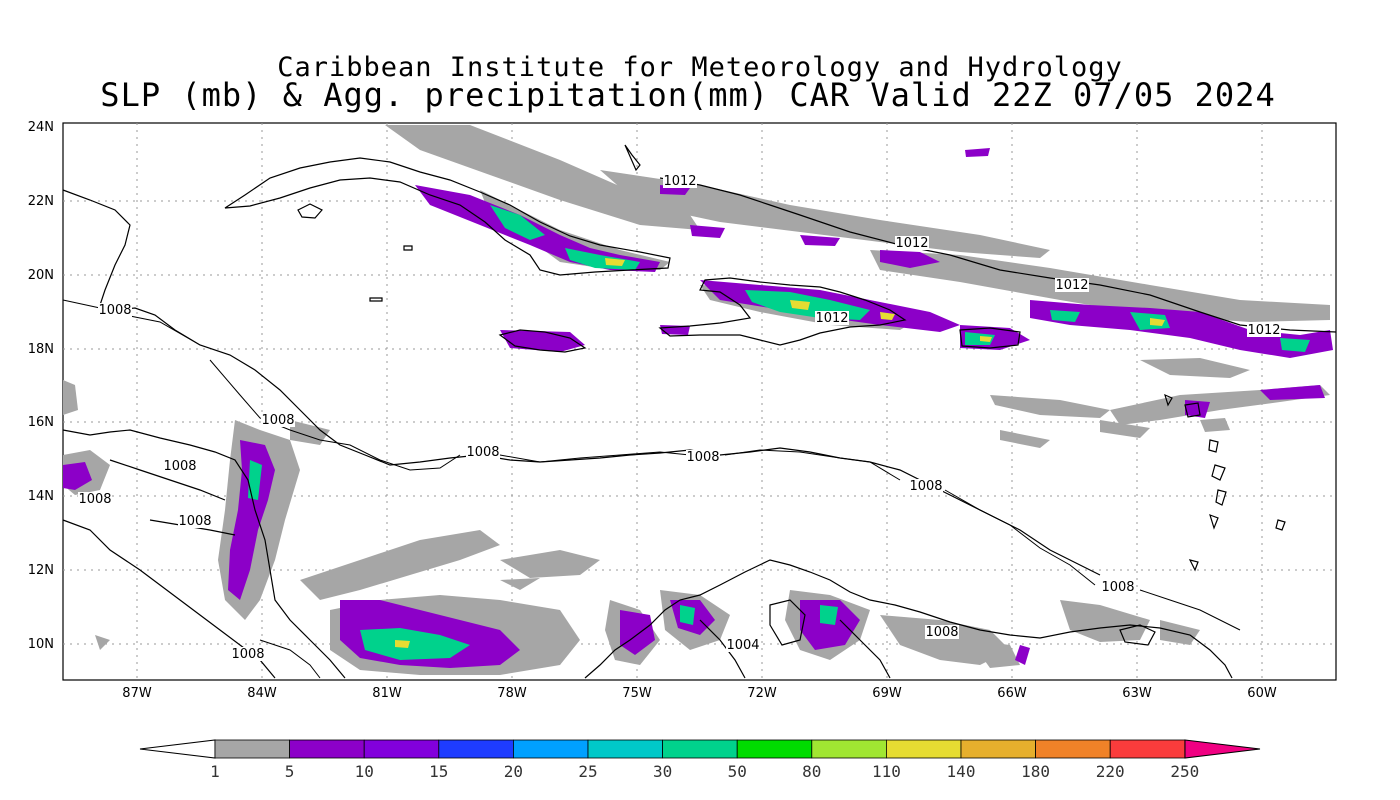 This screenshot has height=800, width=1400. What do you see at coordinates (41, 422) in the screenshot?
I see `lat-label-16n: 16N` at bounding box center [41, 422].